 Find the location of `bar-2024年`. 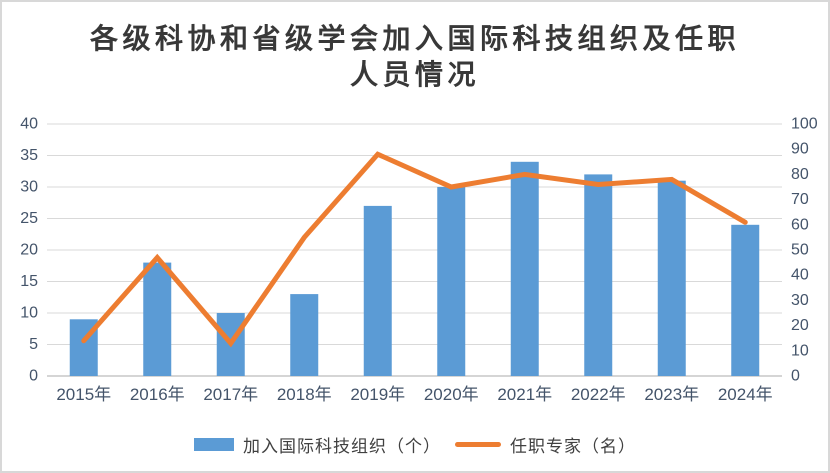

bar-2024年 is located at coordinates (745, 300).